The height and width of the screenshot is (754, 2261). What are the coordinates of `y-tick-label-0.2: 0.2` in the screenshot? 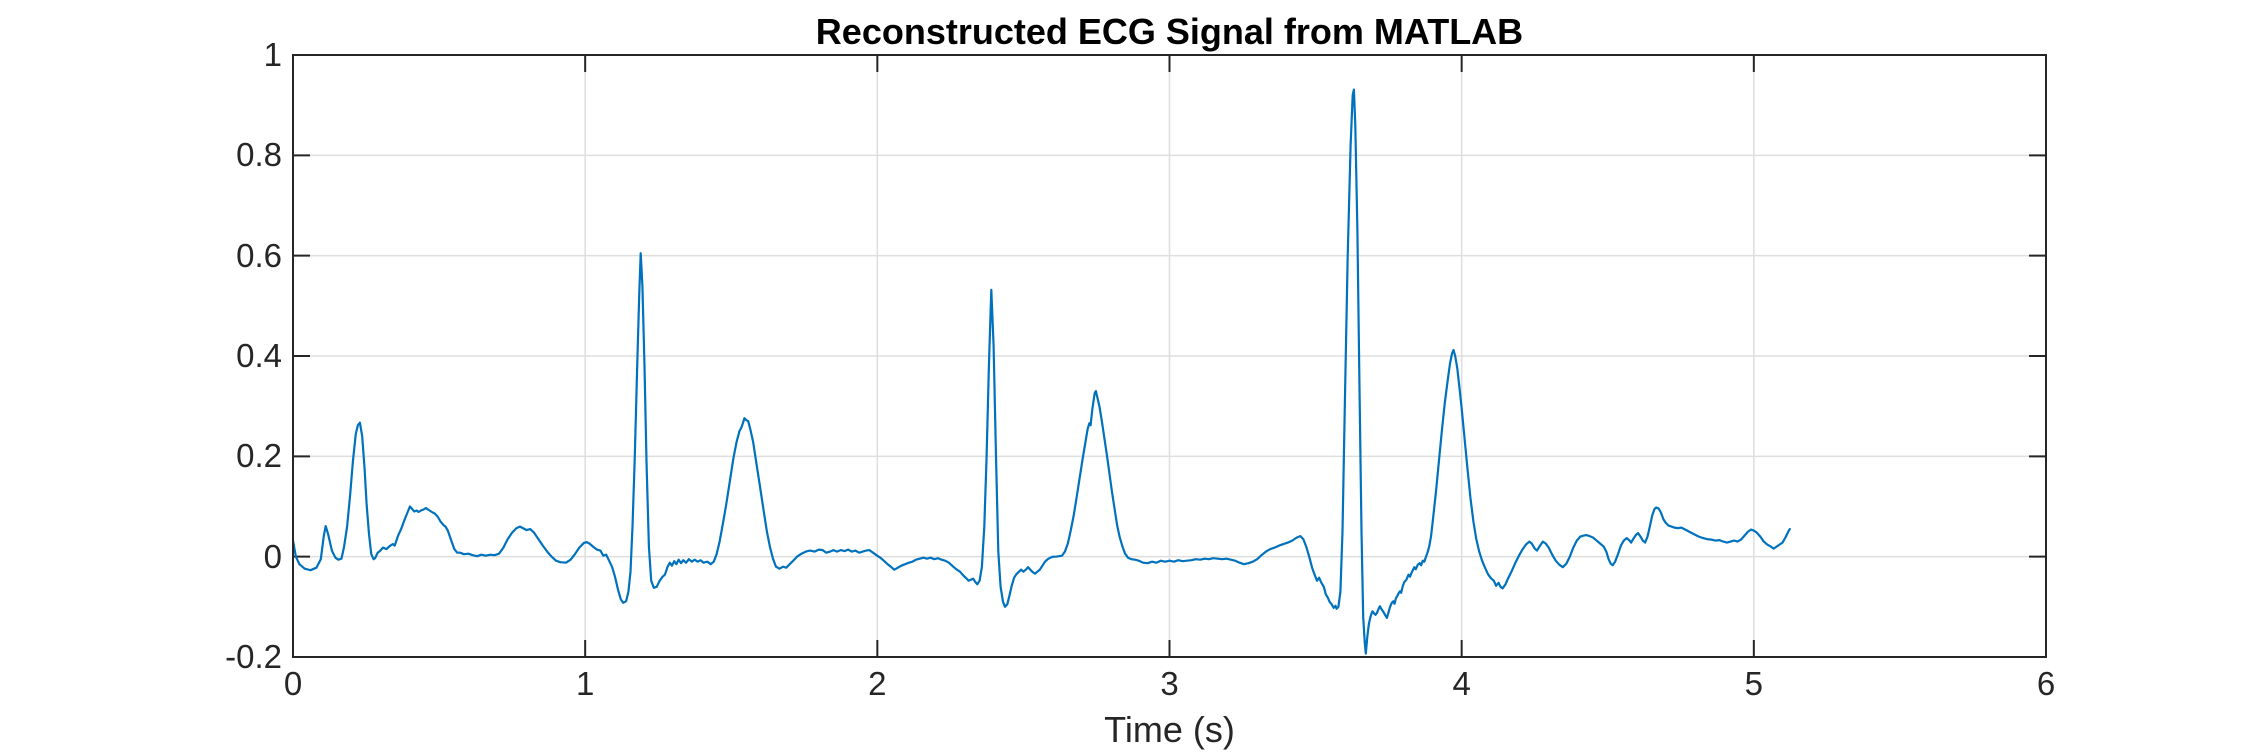 It's located at (259, 456).